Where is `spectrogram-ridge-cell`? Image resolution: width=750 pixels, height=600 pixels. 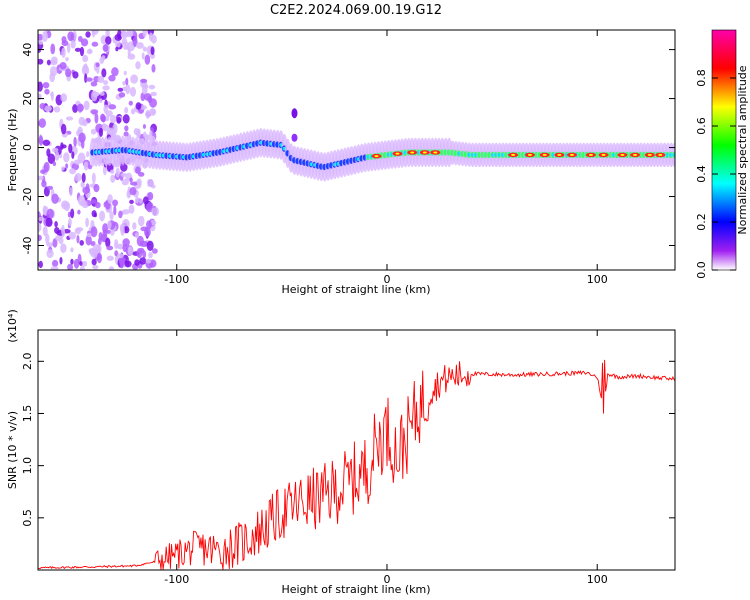 spectrogram-ridge-cell is located at coordinates (673, 155).